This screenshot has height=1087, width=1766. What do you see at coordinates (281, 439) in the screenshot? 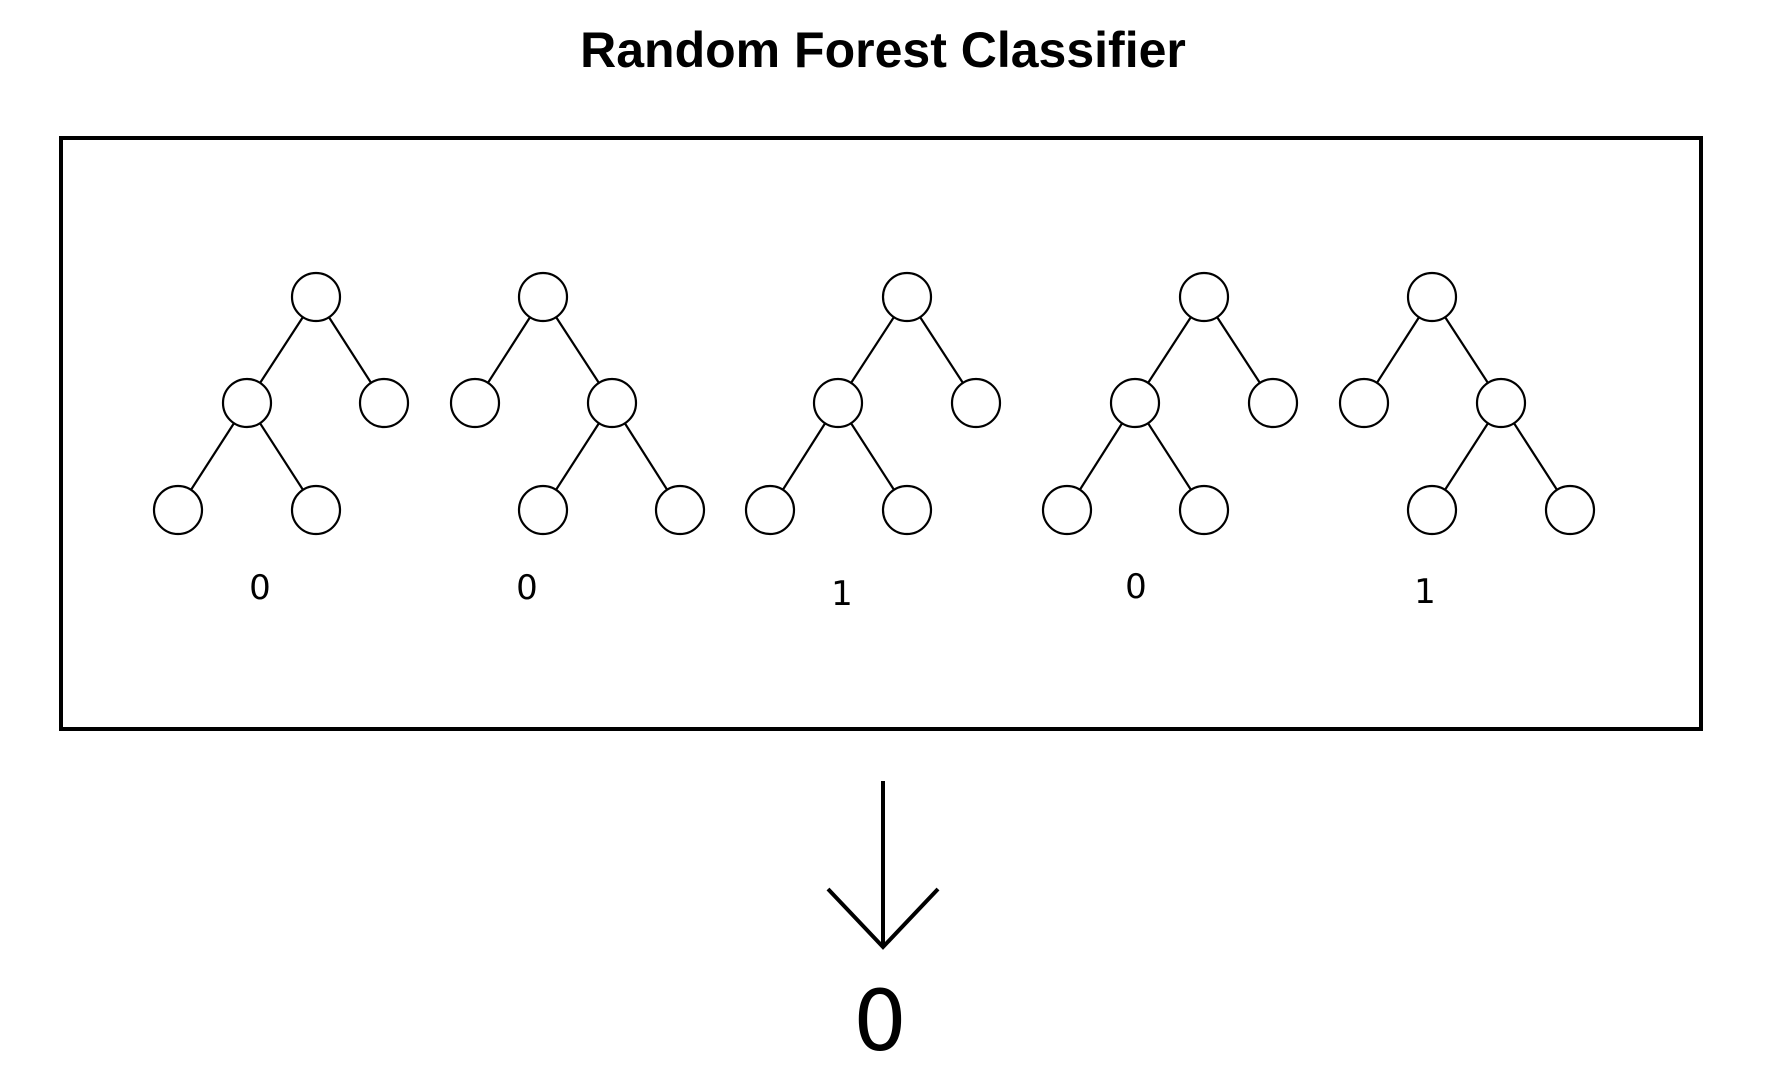
I see `decision-tree-1: 0` at bounding box center [281, 439].